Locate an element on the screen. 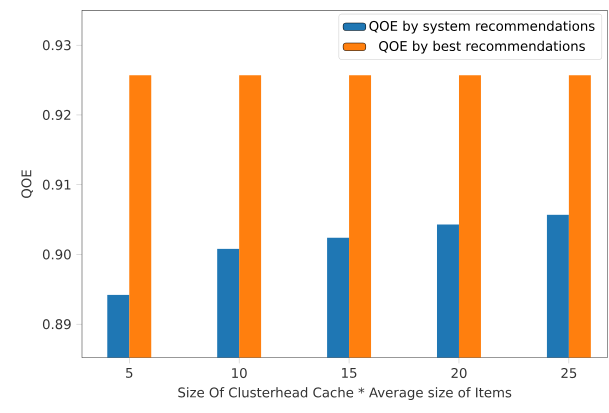 The image size is (609, 413). y-tick-label: 0.91 is located at coordinates (56, 185).